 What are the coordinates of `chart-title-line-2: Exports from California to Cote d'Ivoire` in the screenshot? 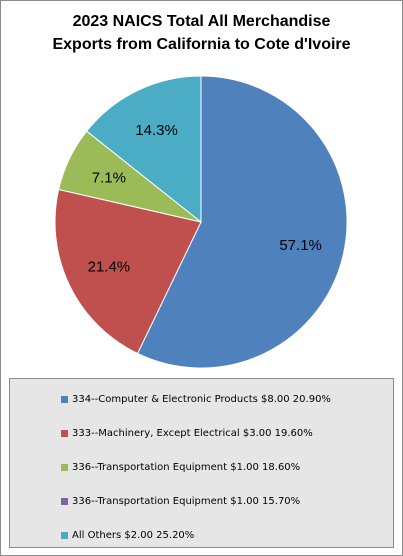 It's located at (201, 44).